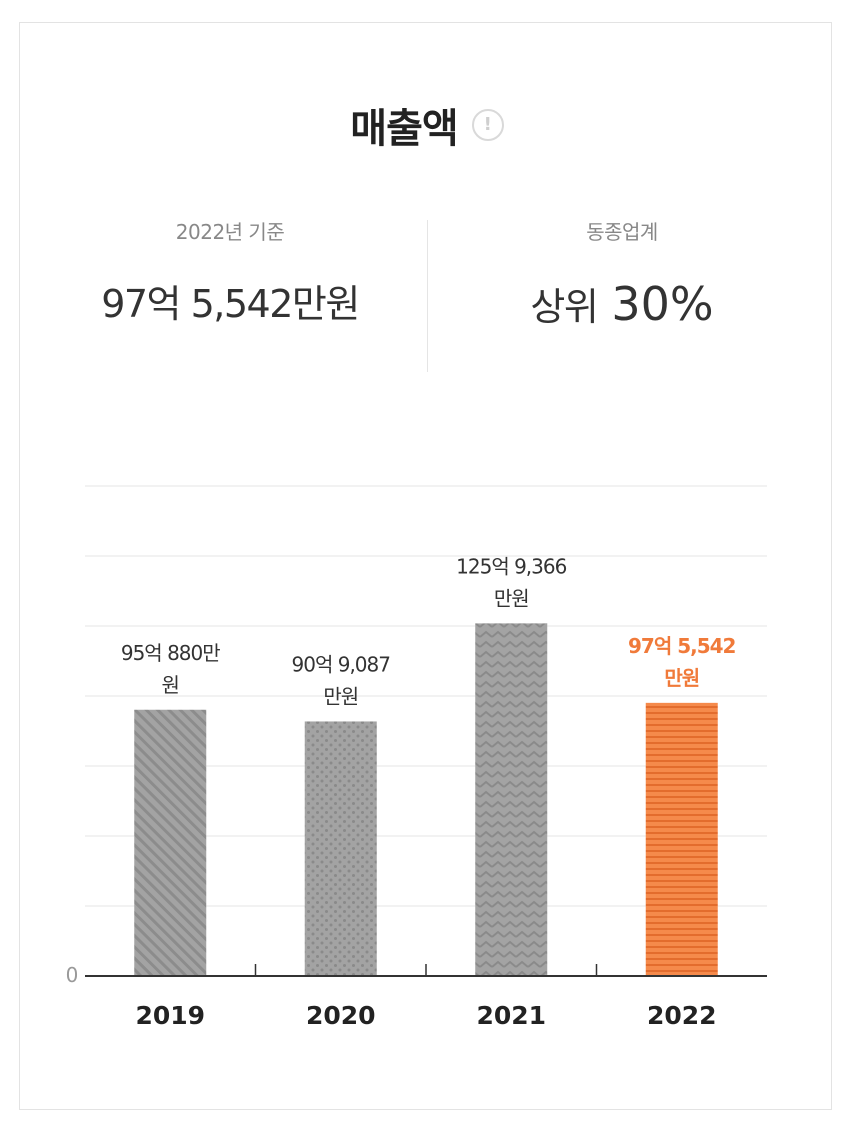  Describe the element at coordinates (622, 271) in the screenshot. I see `industry-stat: 동종업계 상위 30%` at that location.